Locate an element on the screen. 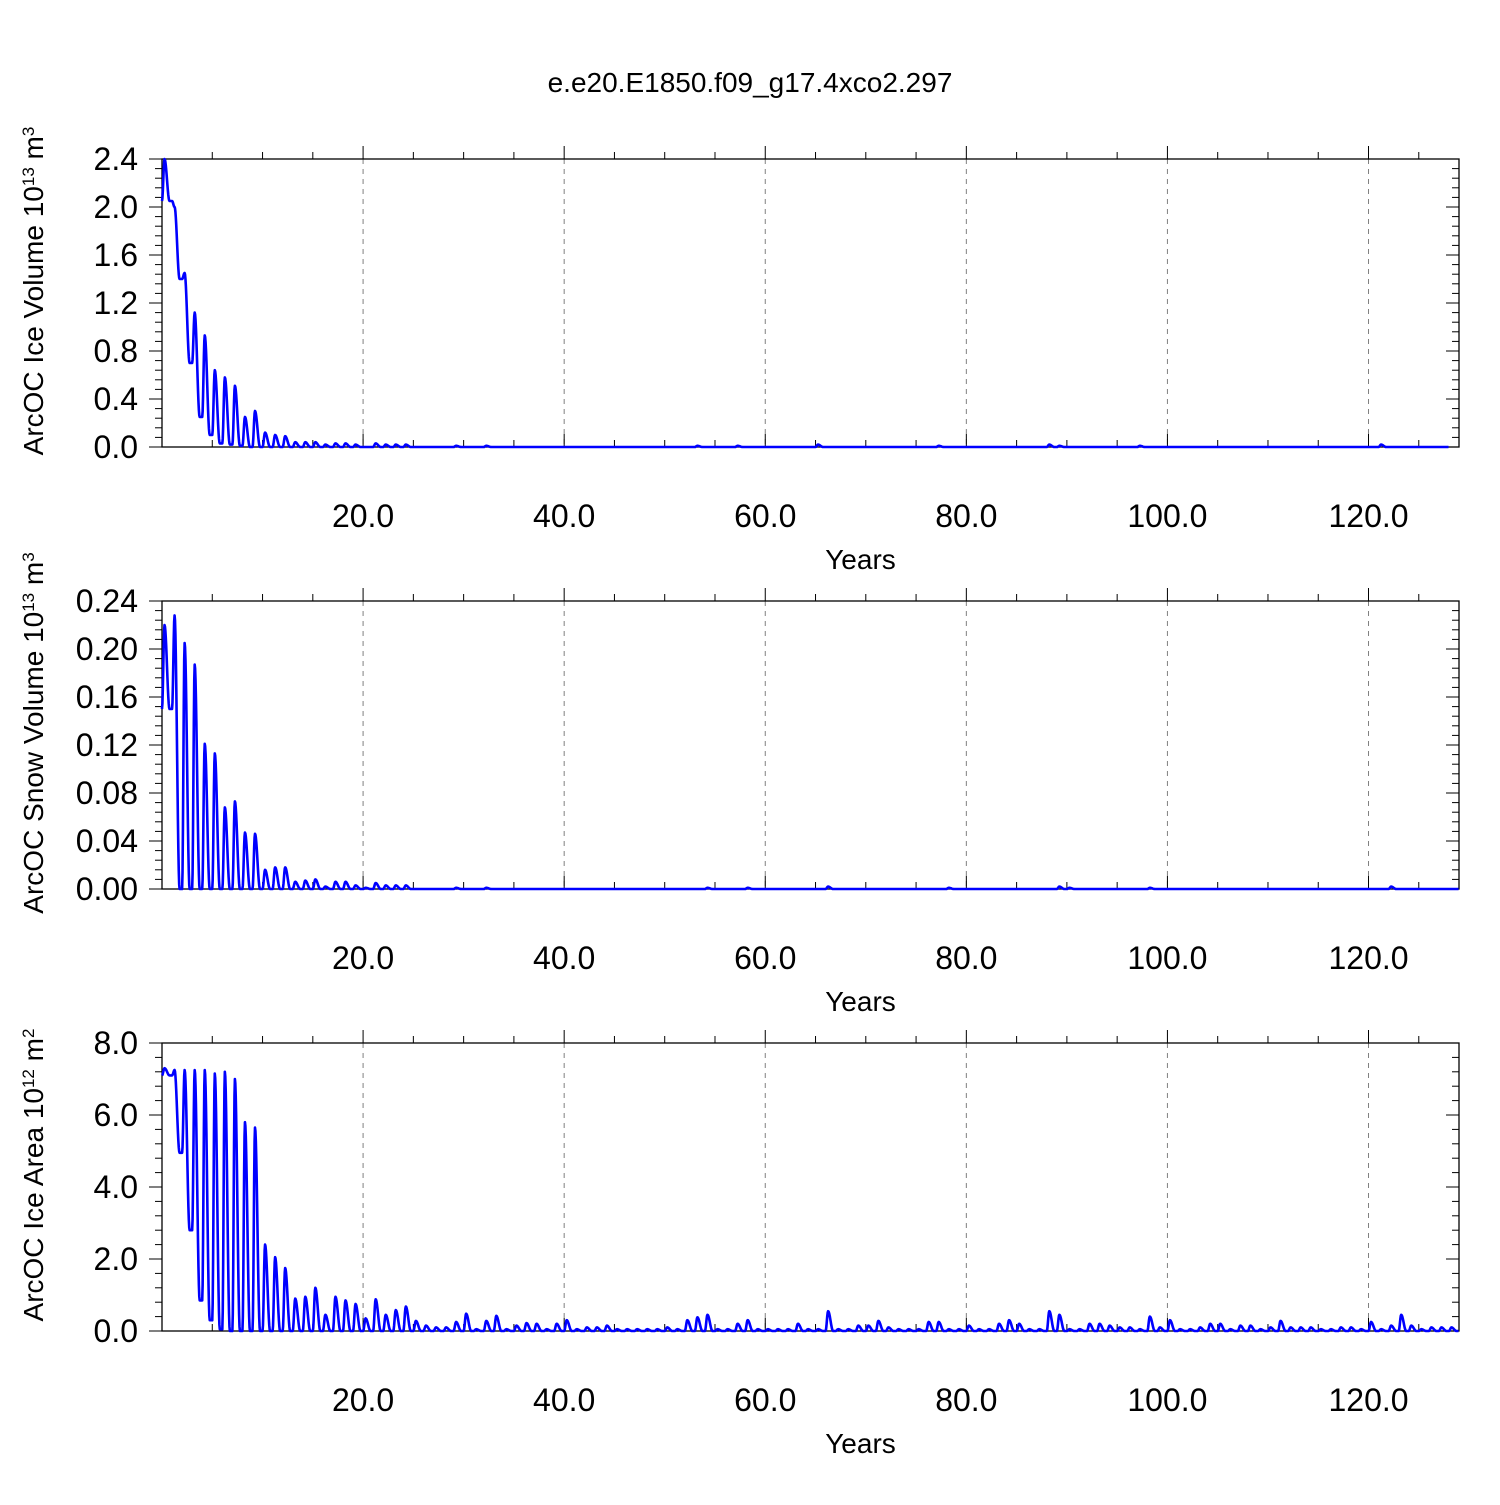 This screenshot has width=1500, height=1505. y-tick-label: 6.0 is located at coordinates (116, 1115).